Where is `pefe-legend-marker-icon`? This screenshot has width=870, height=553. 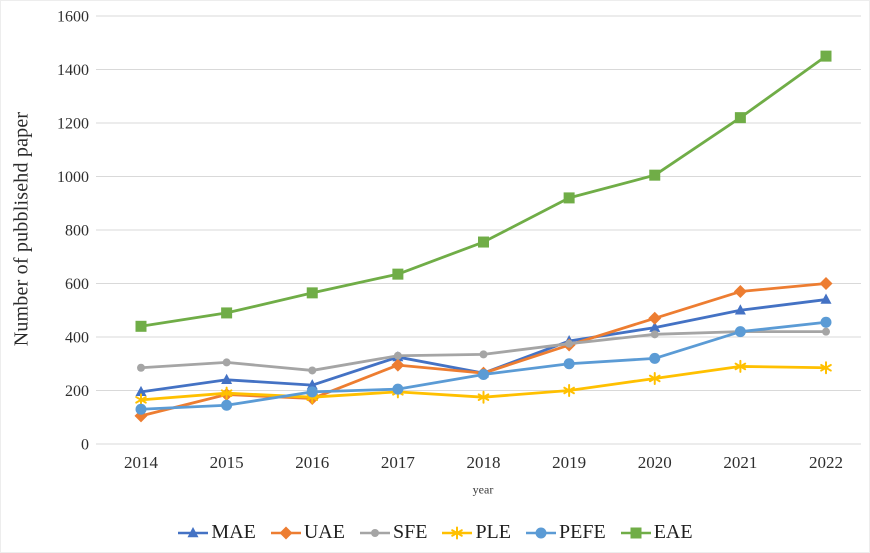
pefe-legend-marker-icon is located at coordinates (541, 532).